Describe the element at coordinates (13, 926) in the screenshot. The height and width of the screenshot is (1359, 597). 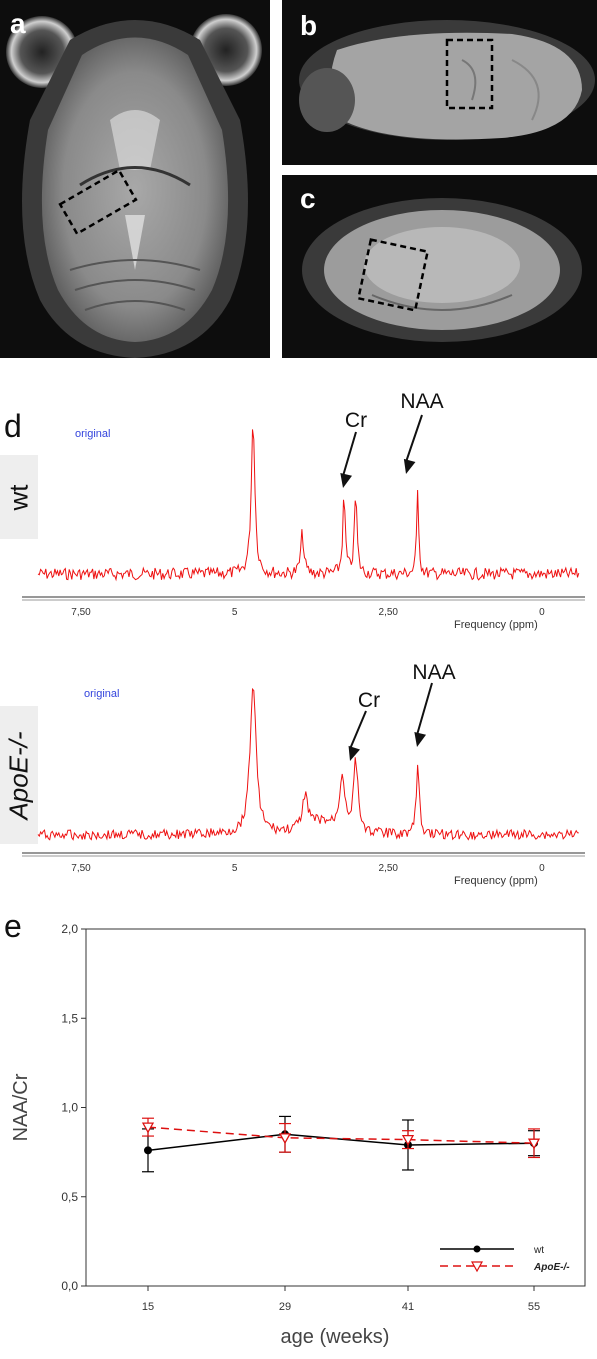
I see `panel-label-e: e` at that location.